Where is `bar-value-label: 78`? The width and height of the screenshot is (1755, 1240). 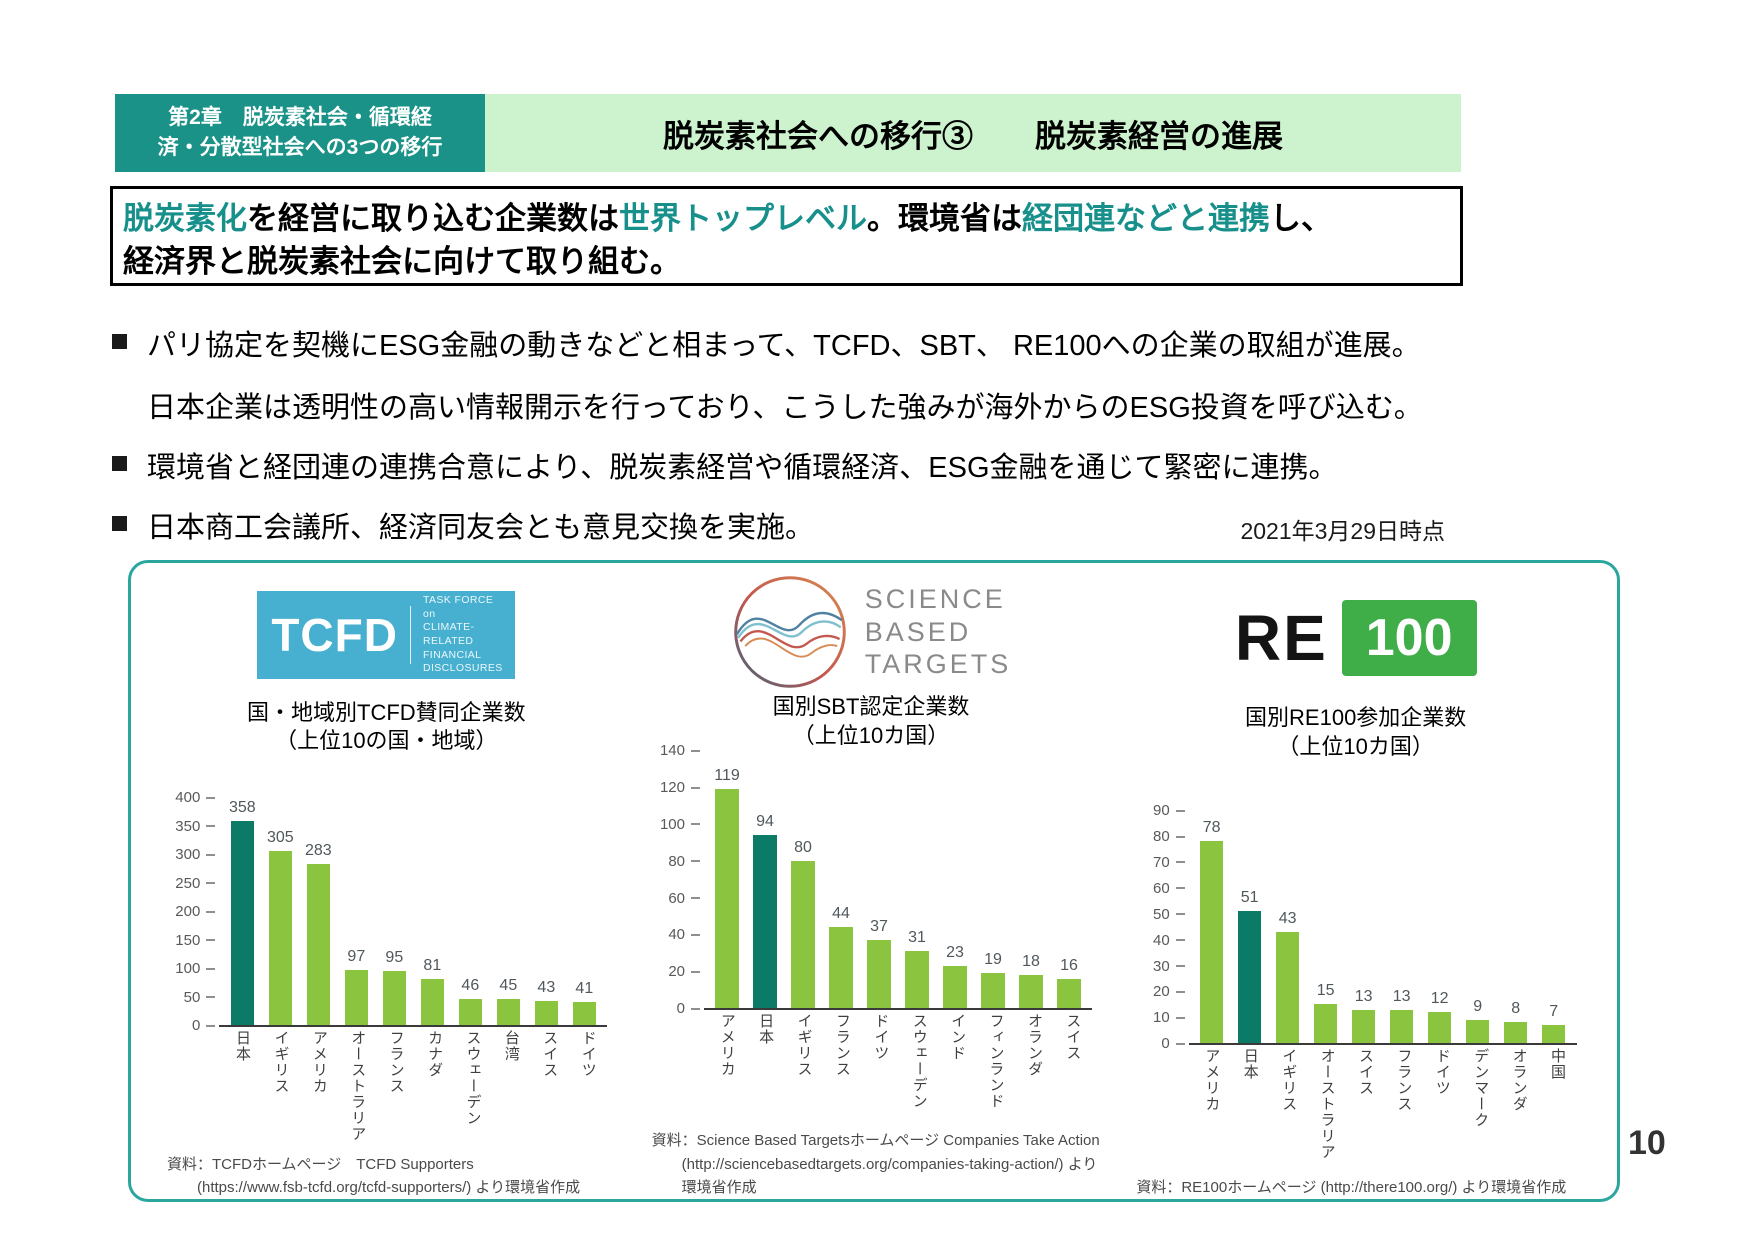
bar-value-label: 78 is located at coordinates (1211, 828).